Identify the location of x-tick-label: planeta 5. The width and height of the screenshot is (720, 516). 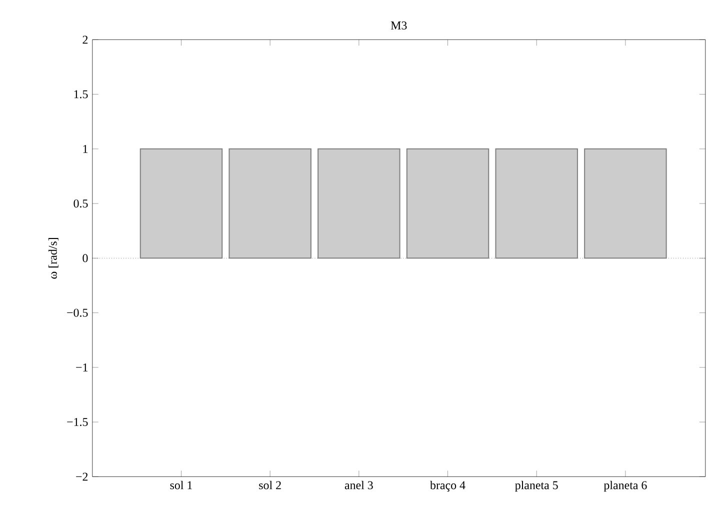
(536, 486).